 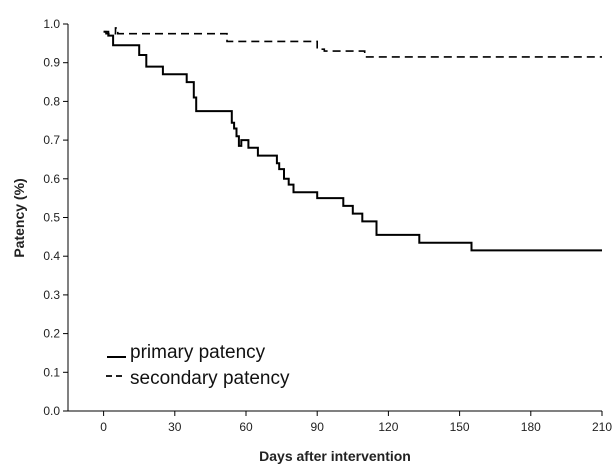 What do you see at coordinates (602, 427) in the screenshot?
I see `x-tick-label: 210` at bounding box center [602, 427].